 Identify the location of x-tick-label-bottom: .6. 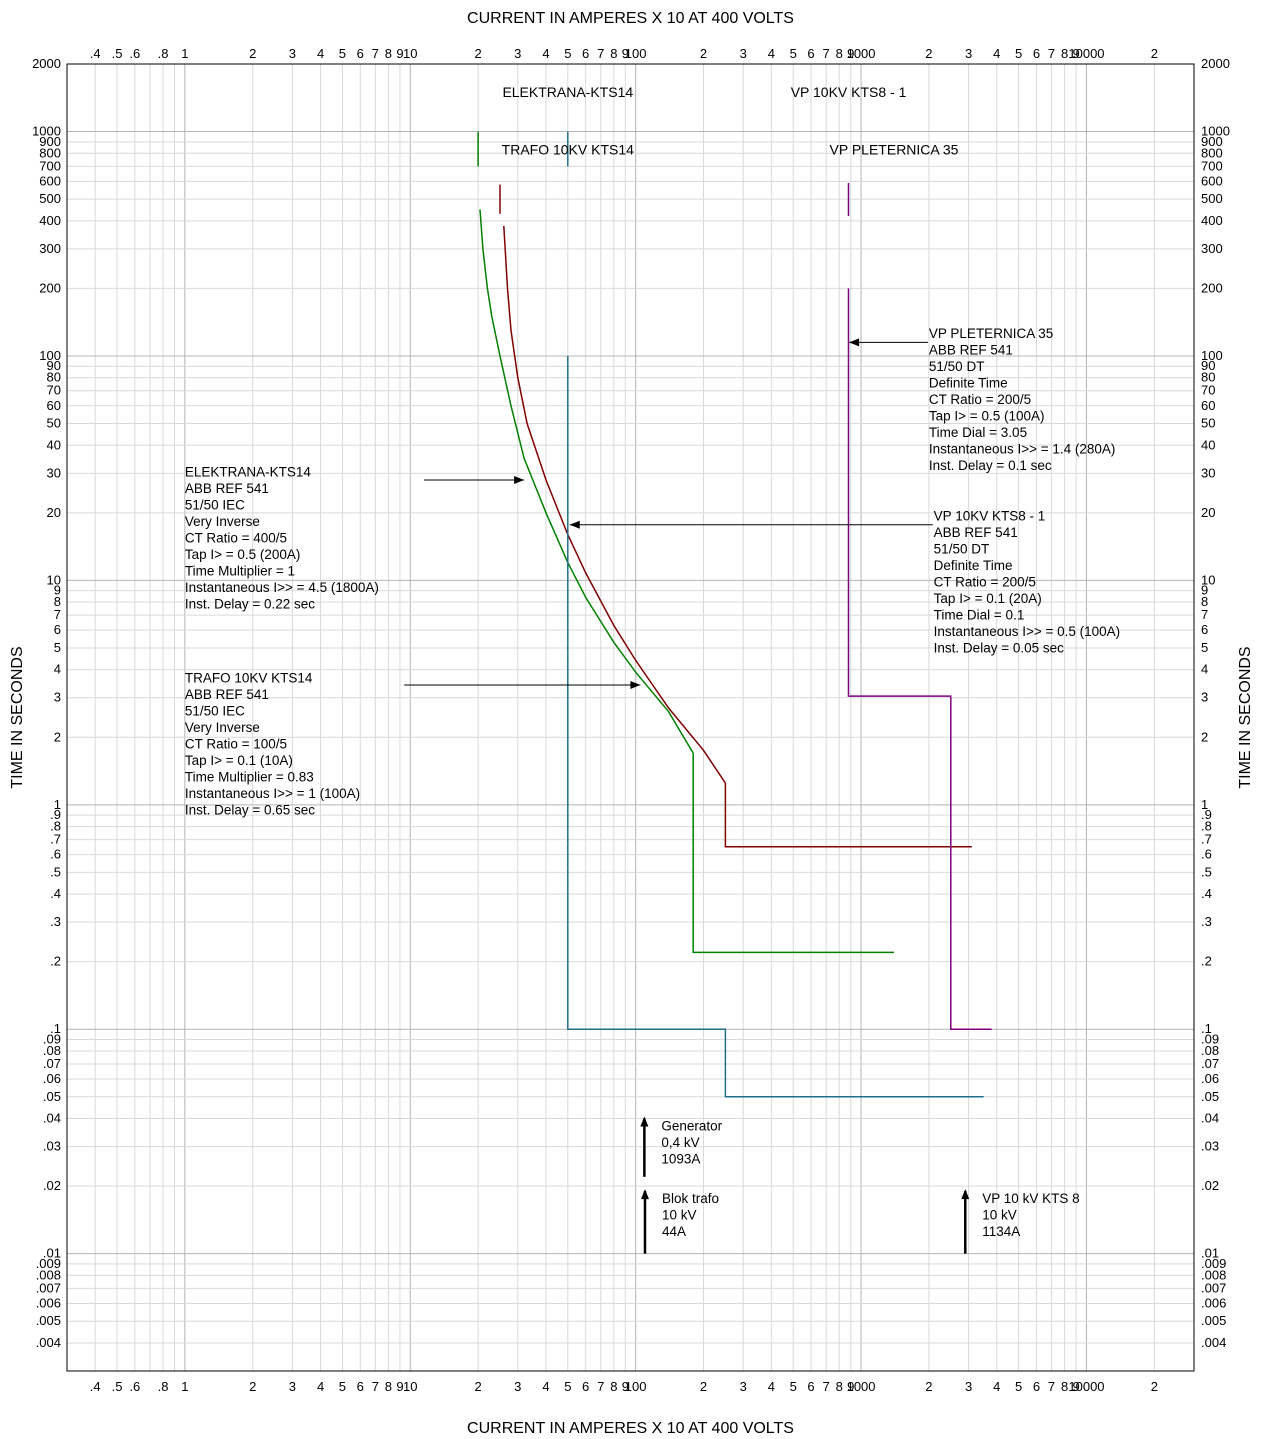
(134, 1386).